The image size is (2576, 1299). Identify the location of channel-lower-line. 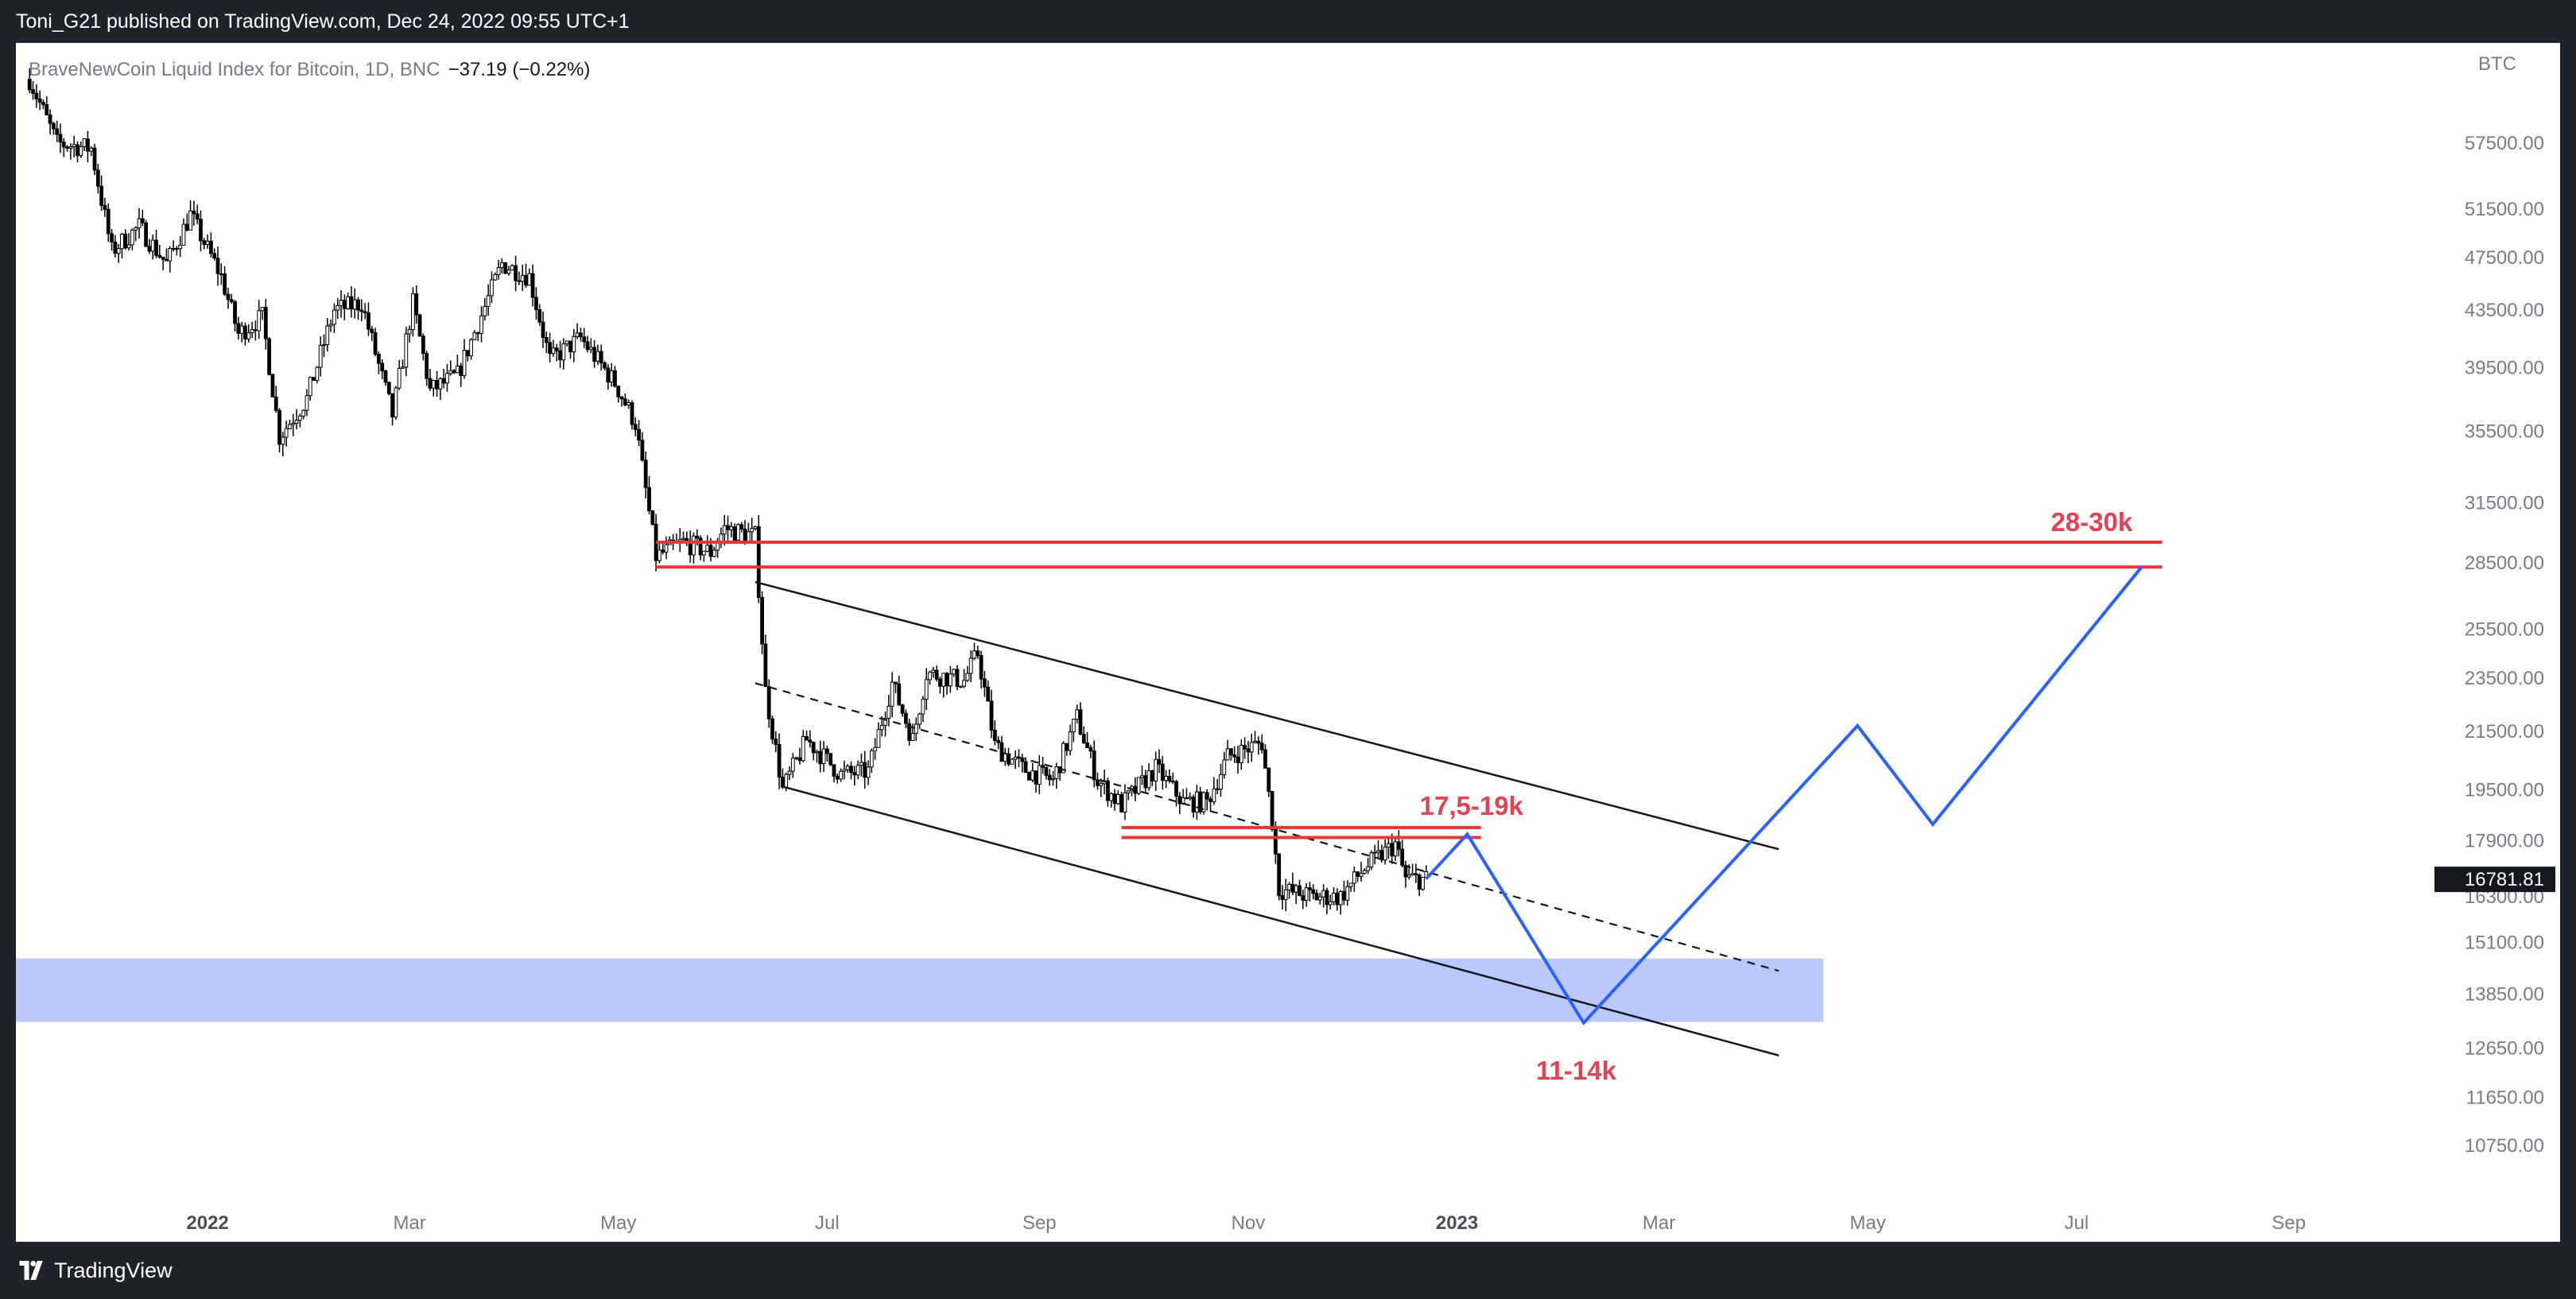
(1281, 921).